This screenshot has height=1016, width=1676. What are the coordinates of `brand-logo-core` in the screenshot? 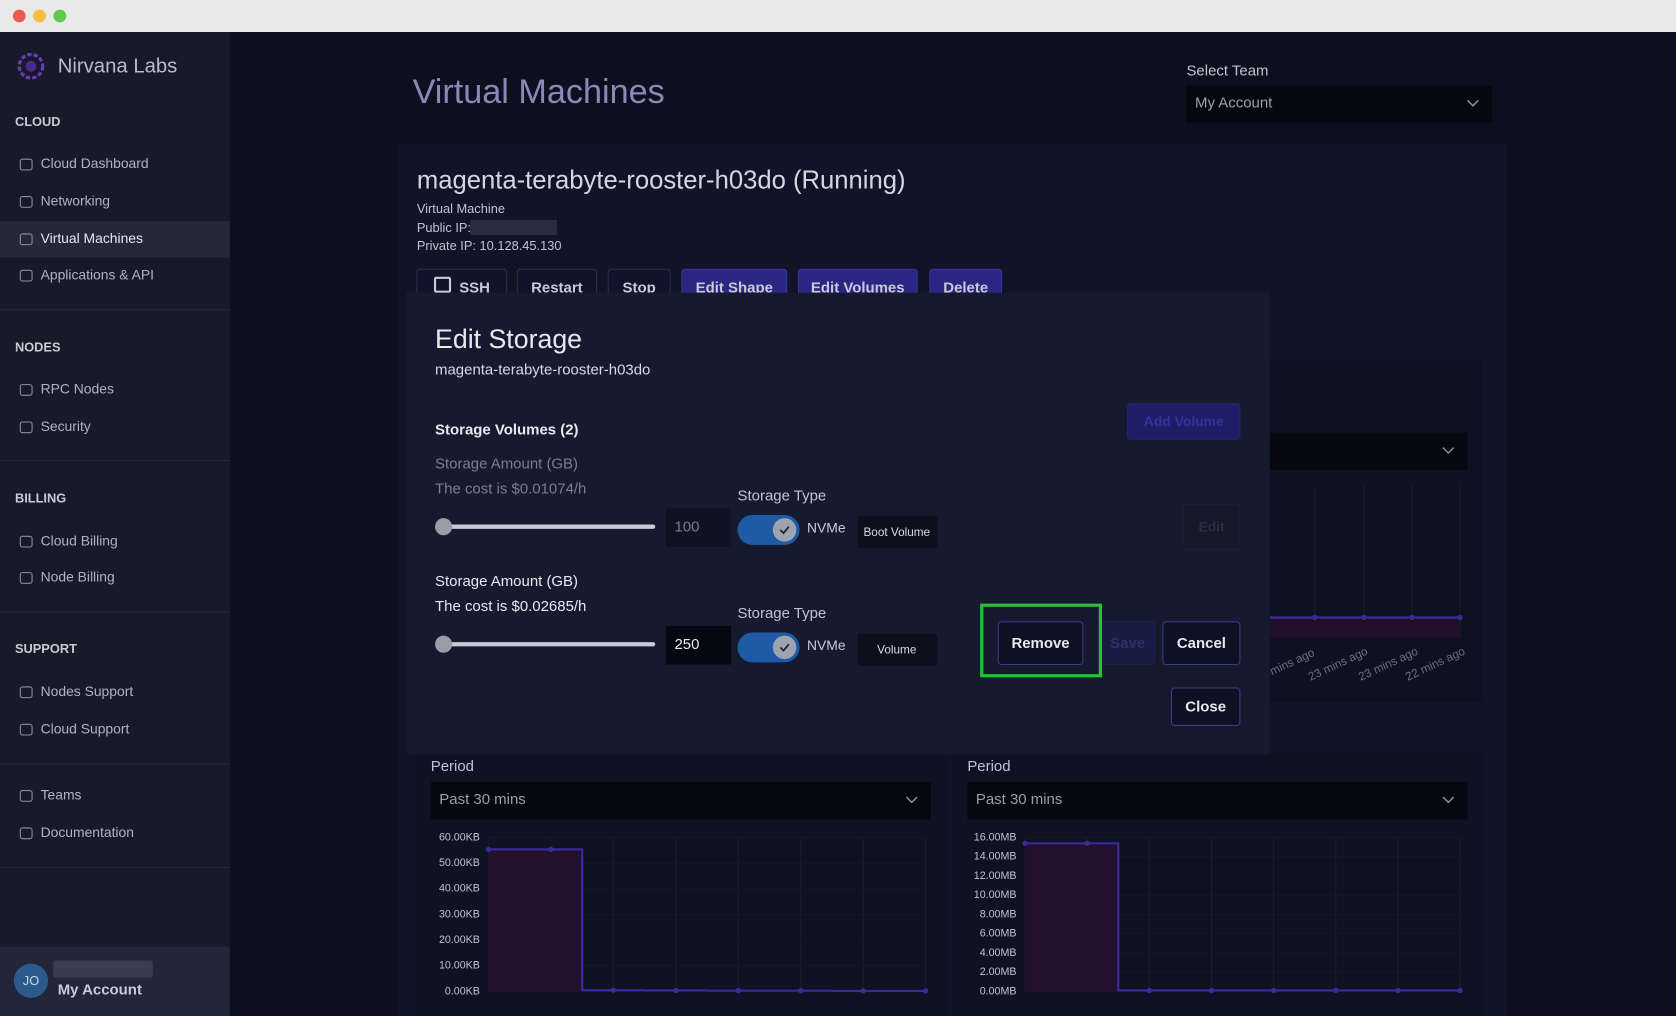 It's located at (31, 66).